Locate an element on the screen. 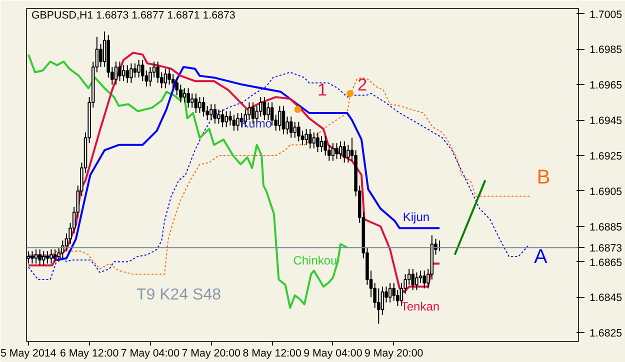 The image size is (625, 362). x-tick-label: 7 May 20:00 is located at coordinates (211, 354).